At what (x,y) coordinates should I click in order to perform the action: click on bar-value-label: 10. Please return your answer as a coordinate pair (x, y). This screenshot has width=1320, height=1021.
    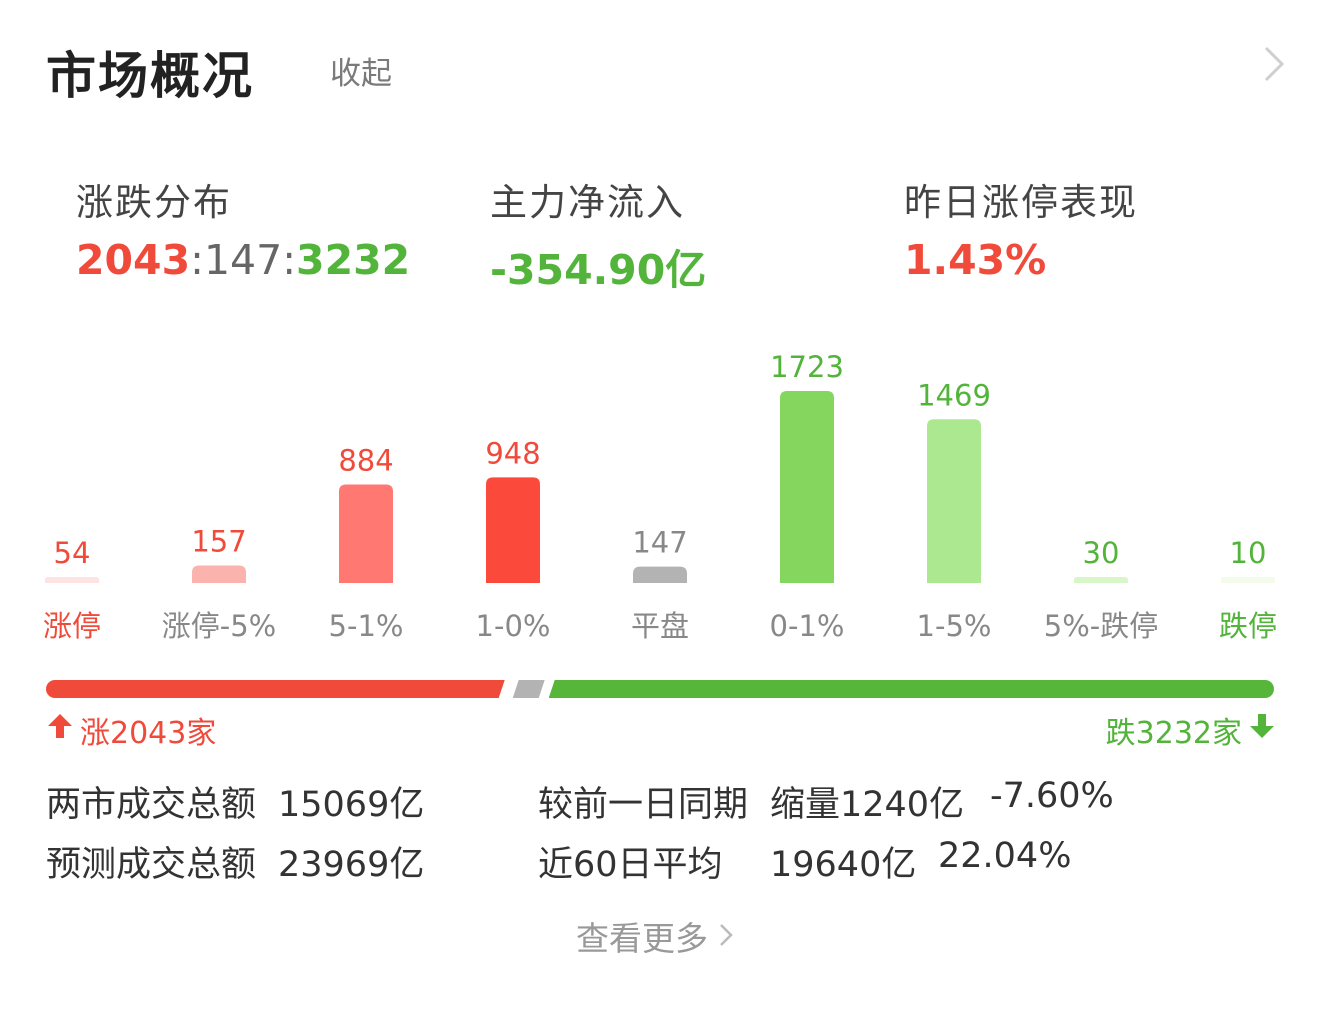
    Looking at the image, I should click on (1248, 553).